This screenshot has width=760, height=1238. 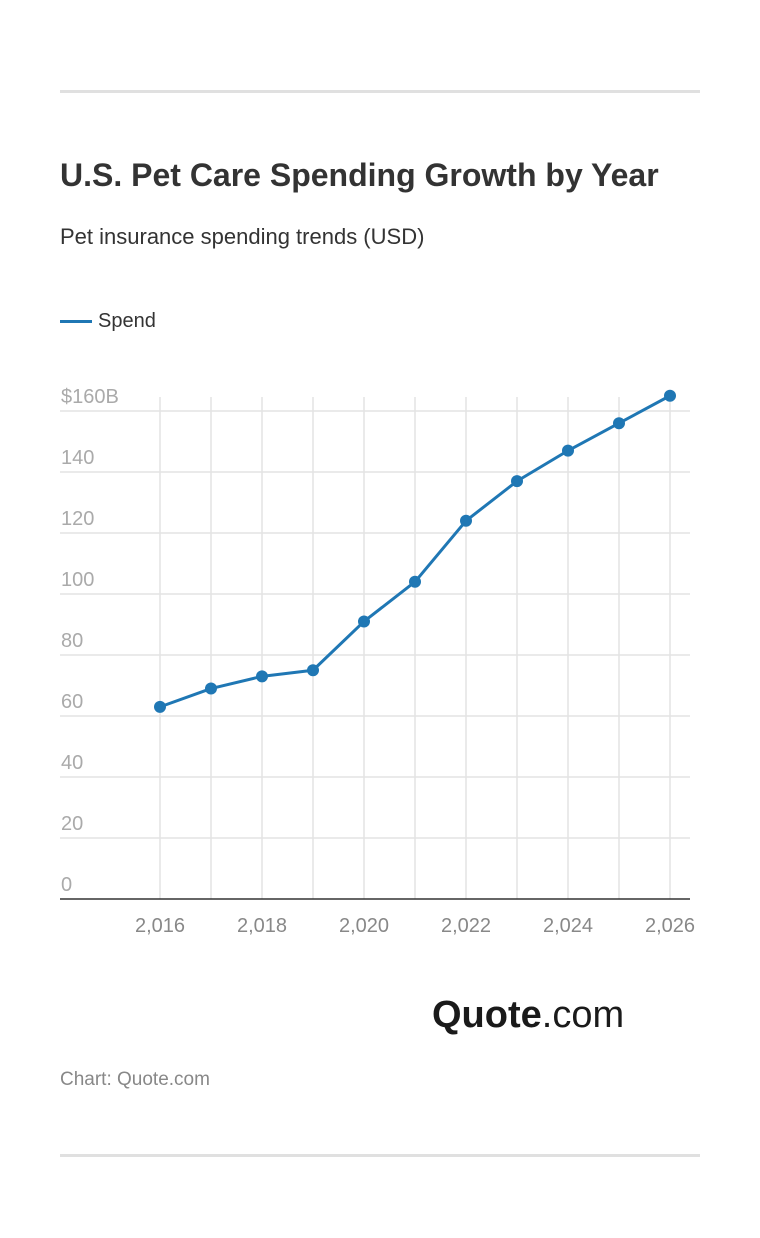 I want to click on x-tick-label: 2,022, so click(x=466, y=926).